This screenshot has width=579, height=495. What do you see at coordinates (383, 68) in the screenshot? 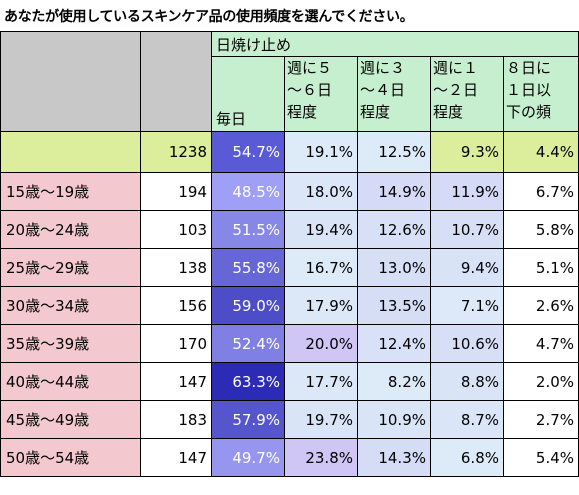
I see `column-header-line: 週に３` at bounding box center [383, 68].